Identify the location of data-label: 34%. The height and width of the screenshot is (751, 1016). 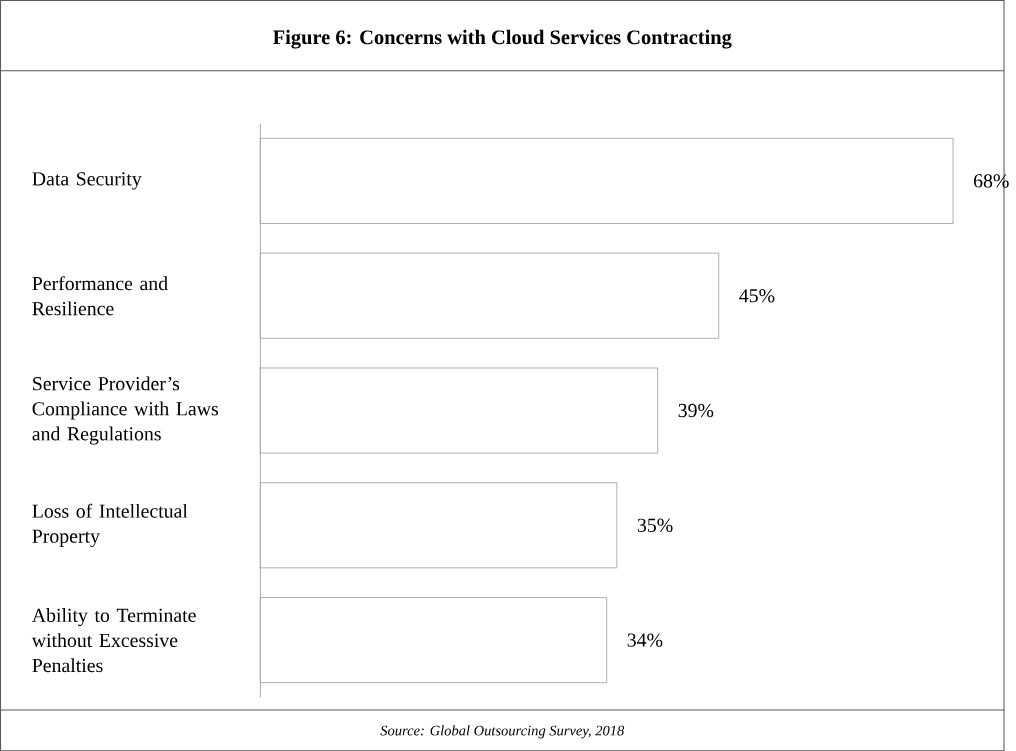
(645, 640).